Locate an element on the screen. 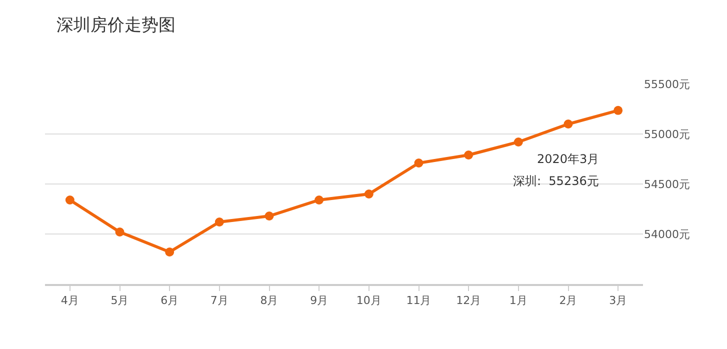 This screenshot has width=727, height=349. y-tick-label: 54500元 is located at coordinates (667, 184).